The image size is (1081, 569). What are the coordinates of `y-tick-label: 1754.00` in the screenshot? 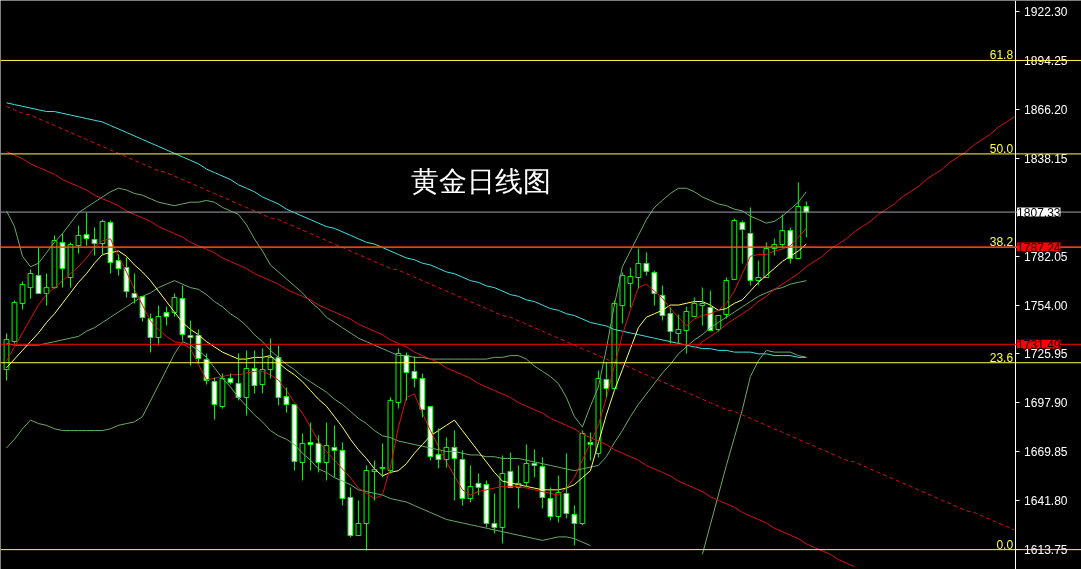 It's located at (1046, 305).